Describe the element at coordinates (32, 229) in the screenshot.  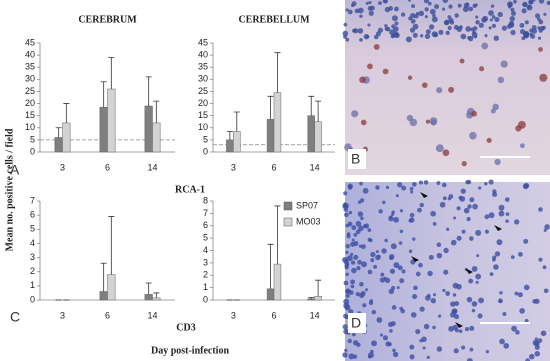
I see `y-tick-label: 5` at that location.